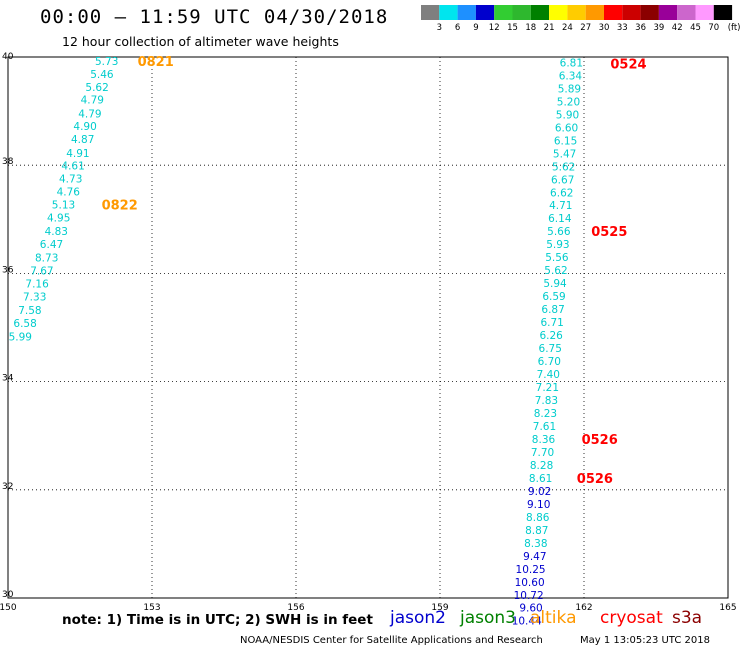 The image size is (740, 650). Describe the element at coordinates (544, 427) in the screenshot. I see `wave-height-value: 7.61` at that location.